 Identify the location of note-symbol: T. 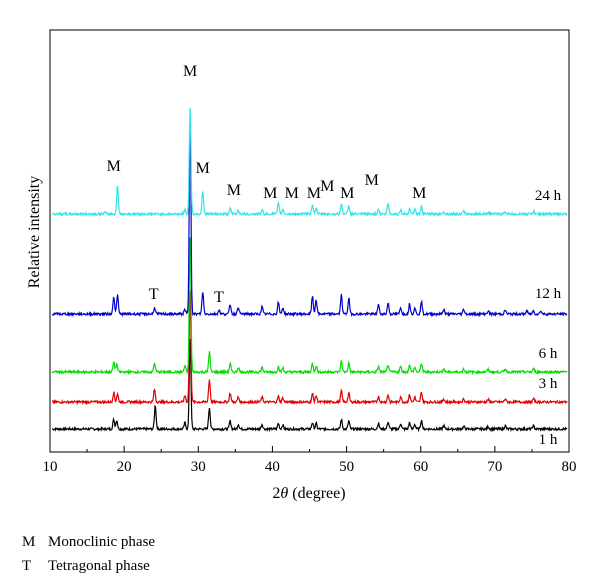
(27, 566).